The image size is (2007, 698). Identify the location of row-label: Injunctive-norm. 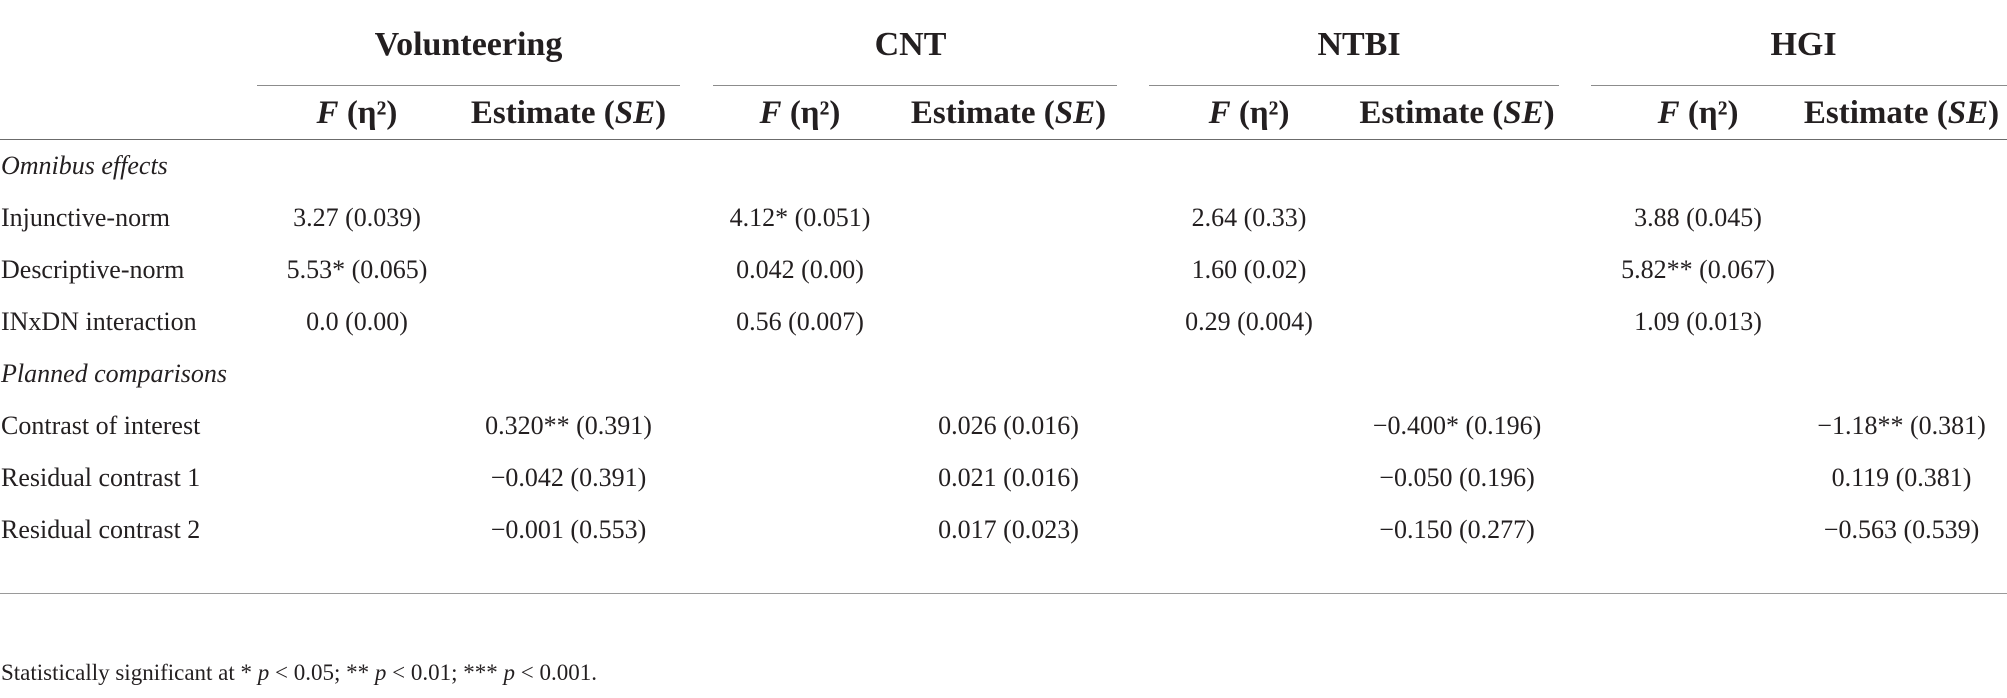
(85, 217).